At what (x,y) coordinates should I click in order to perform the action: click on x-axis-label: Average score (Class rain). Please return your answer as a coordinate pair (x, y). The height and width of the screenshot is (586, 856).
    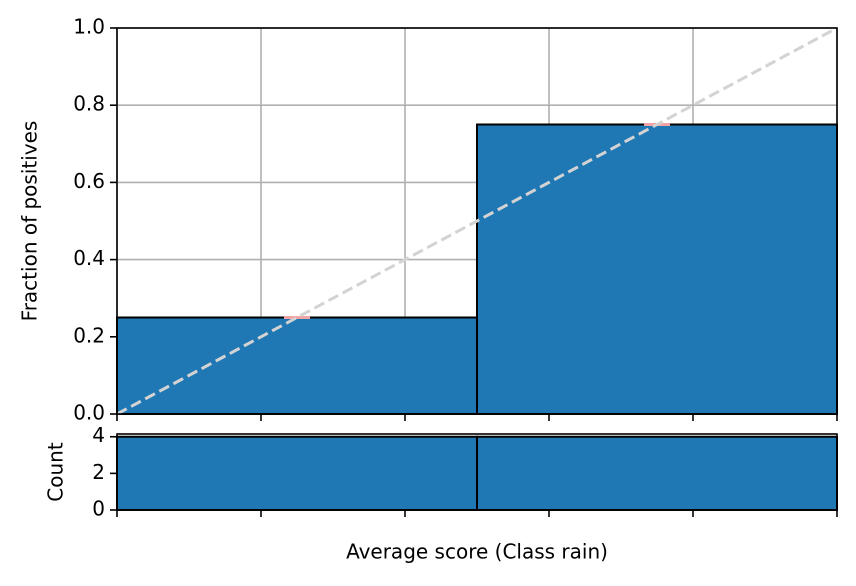
    Looking at the image, I should click on (477, 552).